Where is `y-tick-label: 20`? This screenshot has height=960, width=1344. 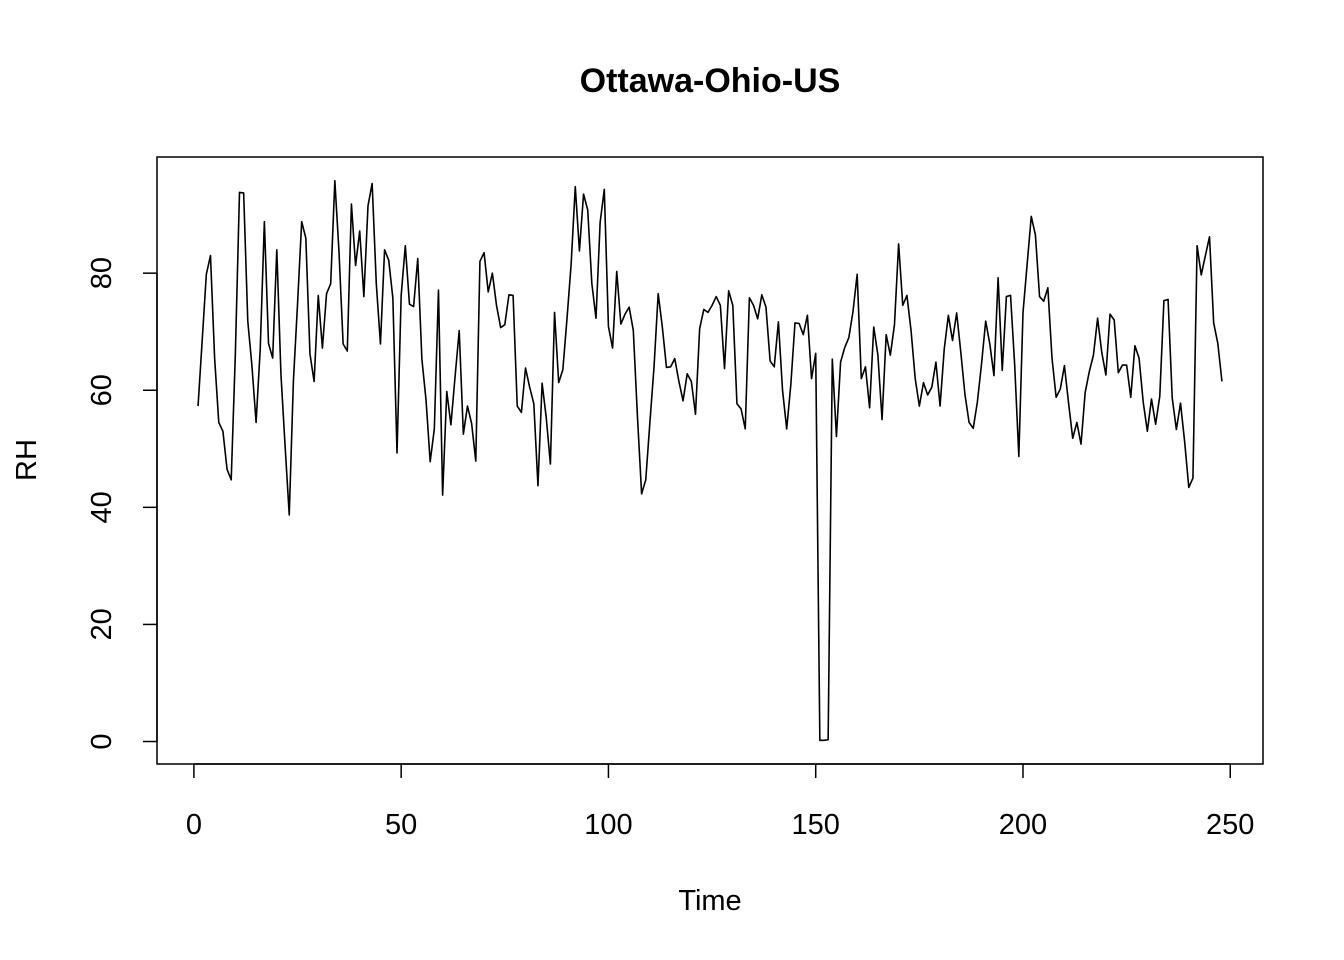
y-tick-label: 20 is located at coordinates (102, 624).